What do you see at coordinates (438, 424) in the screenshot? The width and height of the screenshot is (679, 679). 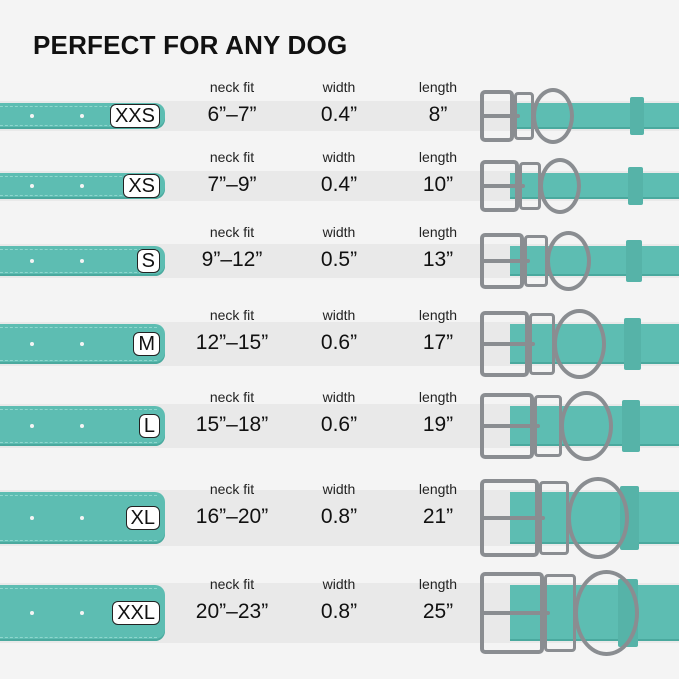 I see `value-length: 19”` at bounding box center [438, 424].